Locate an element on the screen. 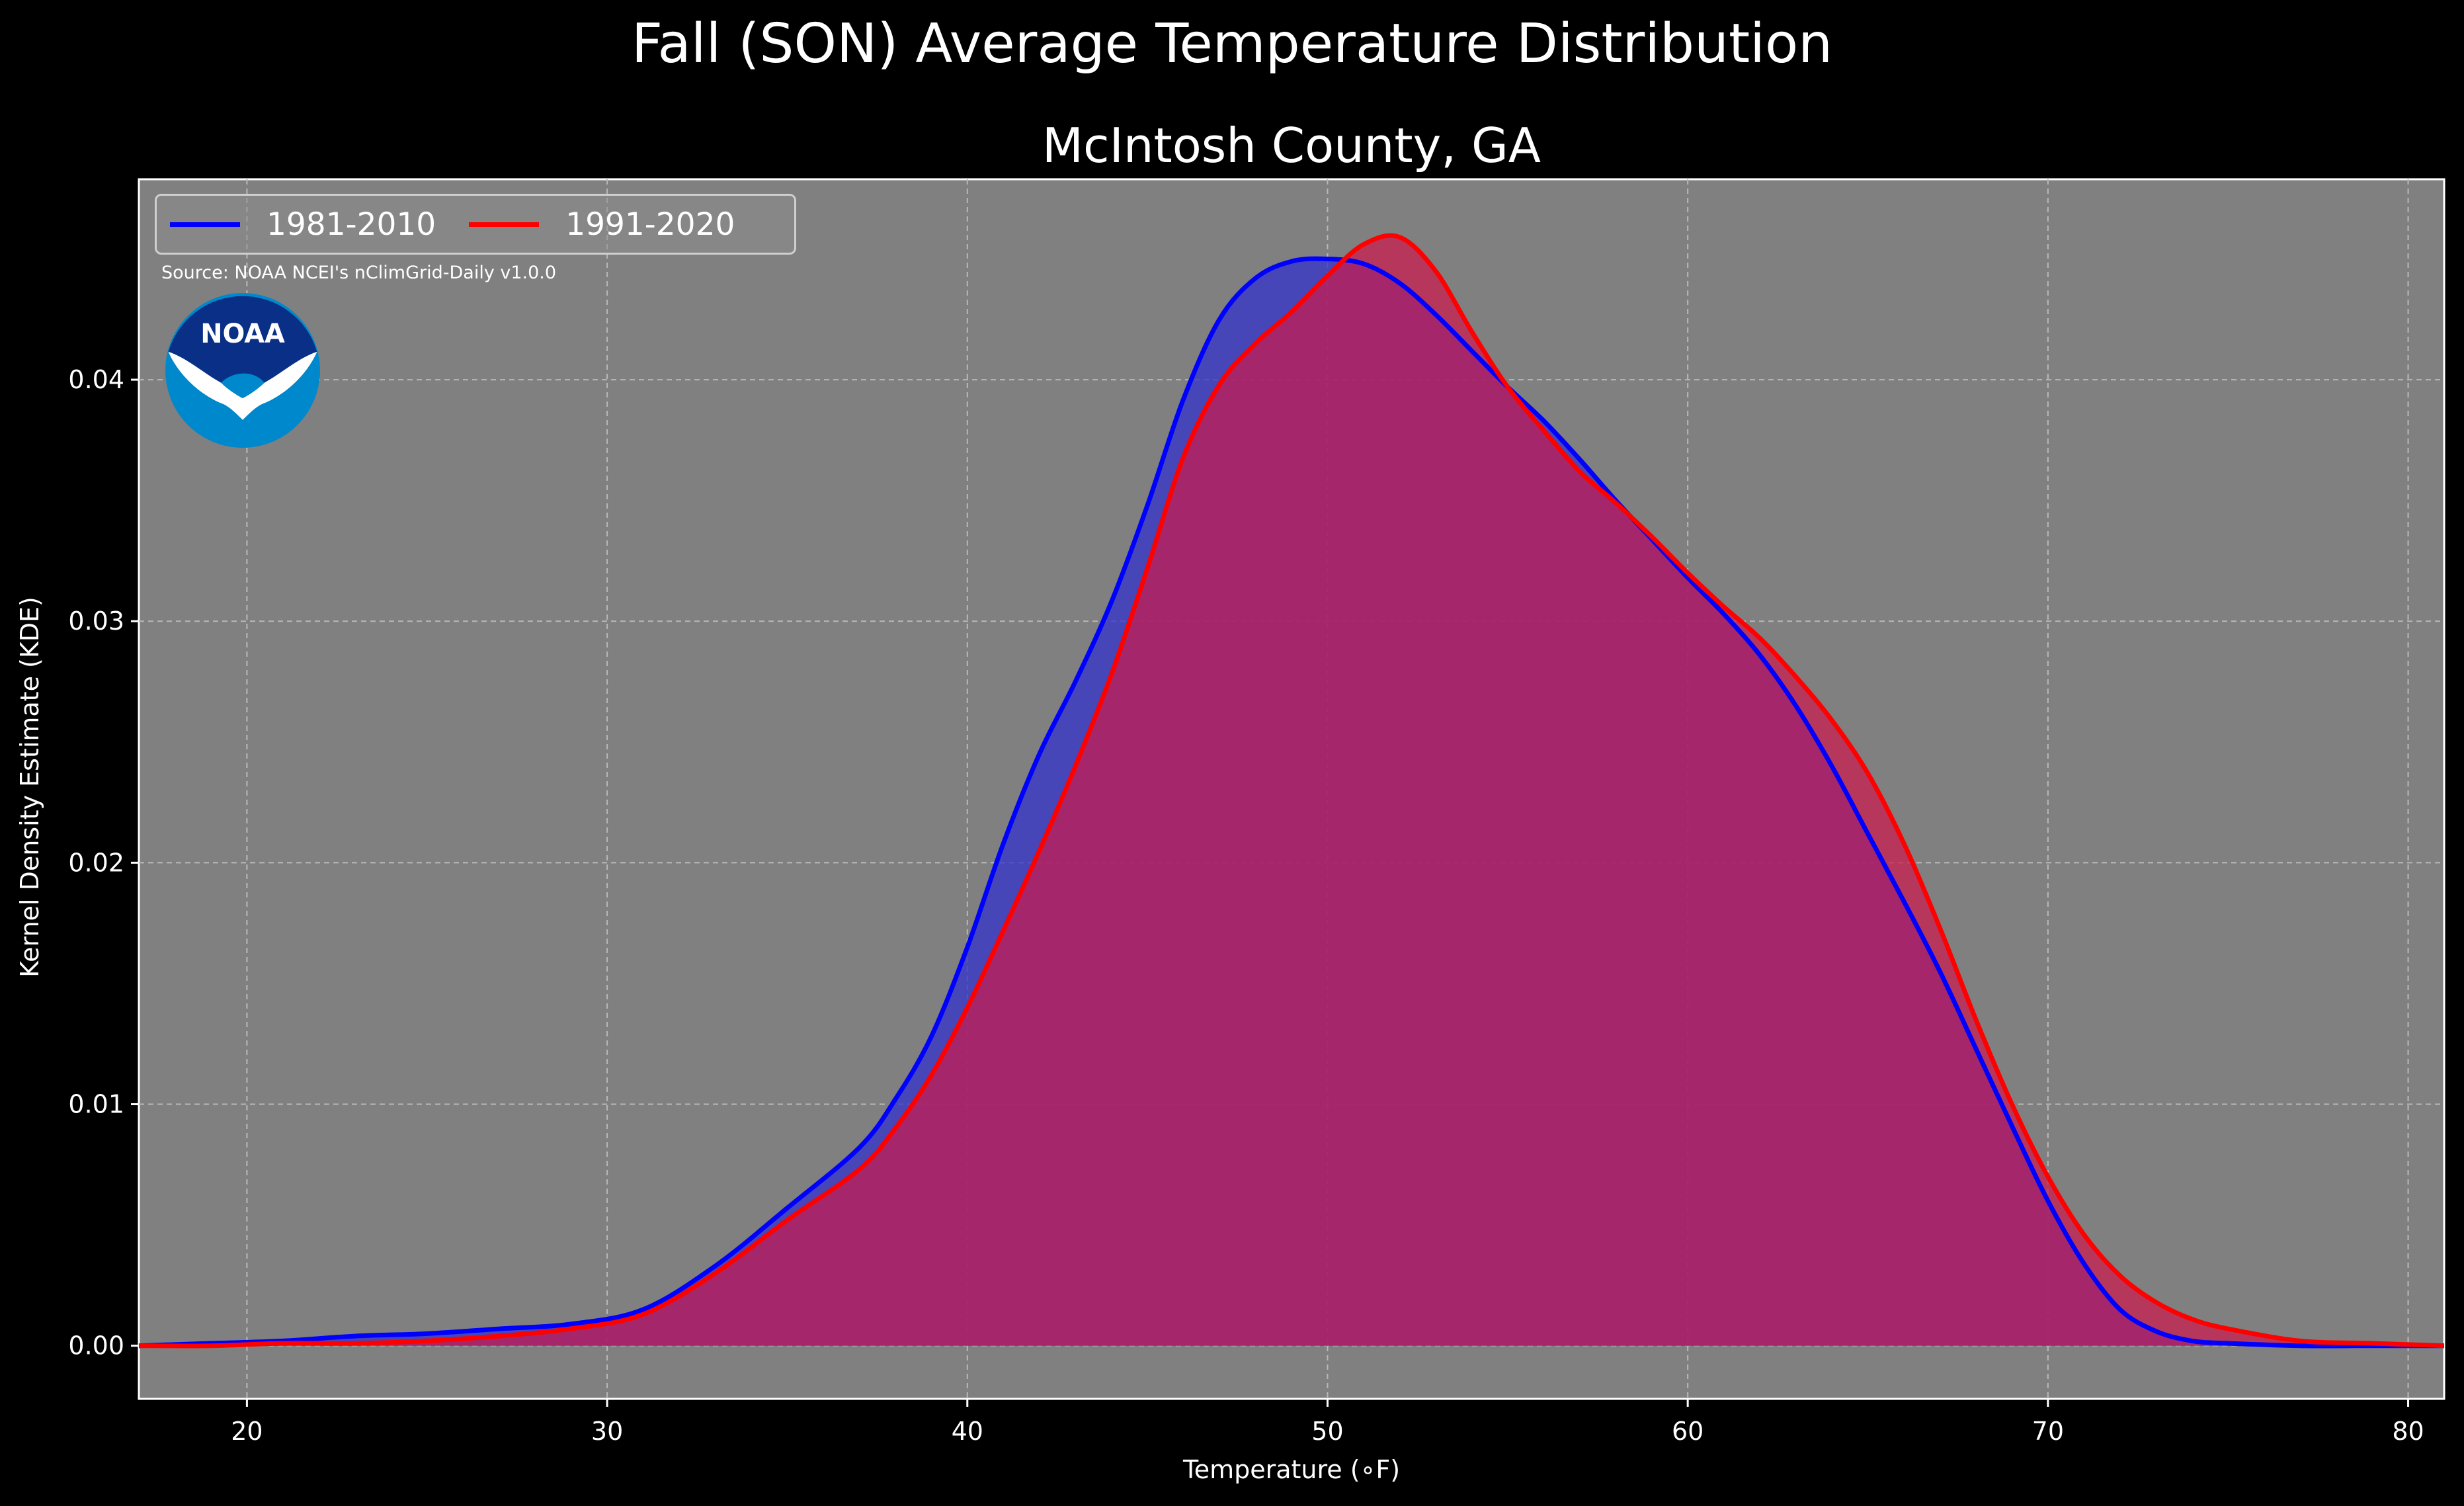  y-axis-ticks: 0.00 0.01 0.02 0.03 0.04 is located at coordinates (103, 863).